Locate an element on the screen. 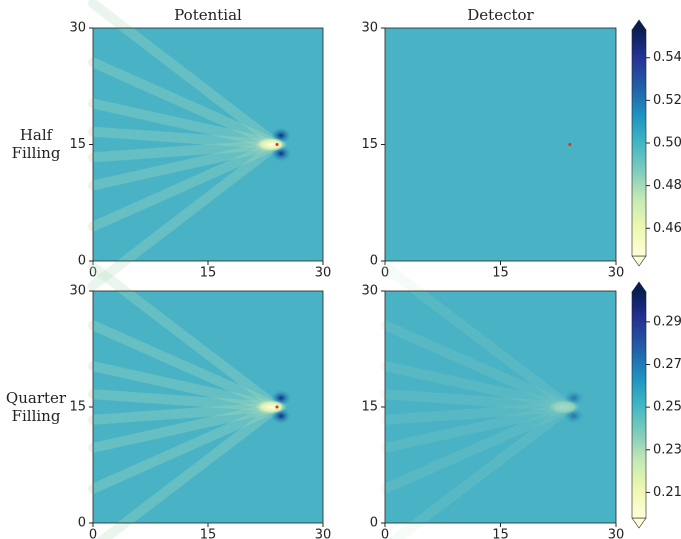 Image resolution: width=681 pixels, height=539 pixels. colorbar-tick-label: 0.52 is located at coordinates (667, 100).